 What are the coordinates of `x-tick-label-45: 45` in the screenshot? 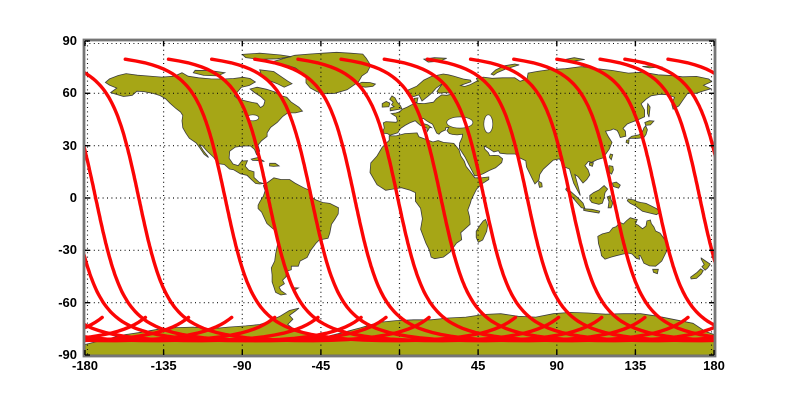 It's located at (478, 365).